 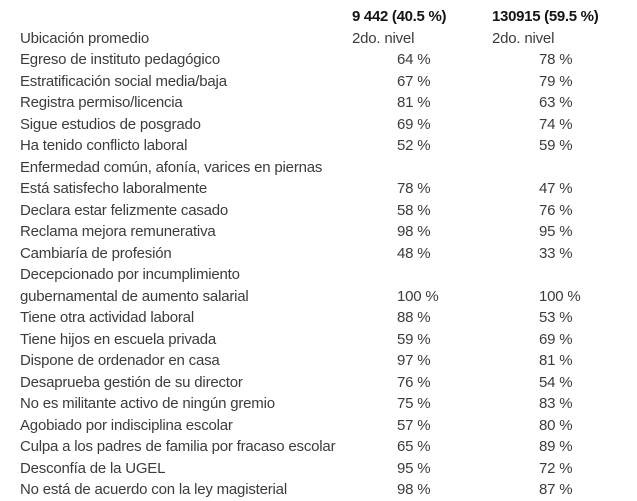 I want to click on row-label: Reclama mejora remunerativa, so click(x=118, y=231).